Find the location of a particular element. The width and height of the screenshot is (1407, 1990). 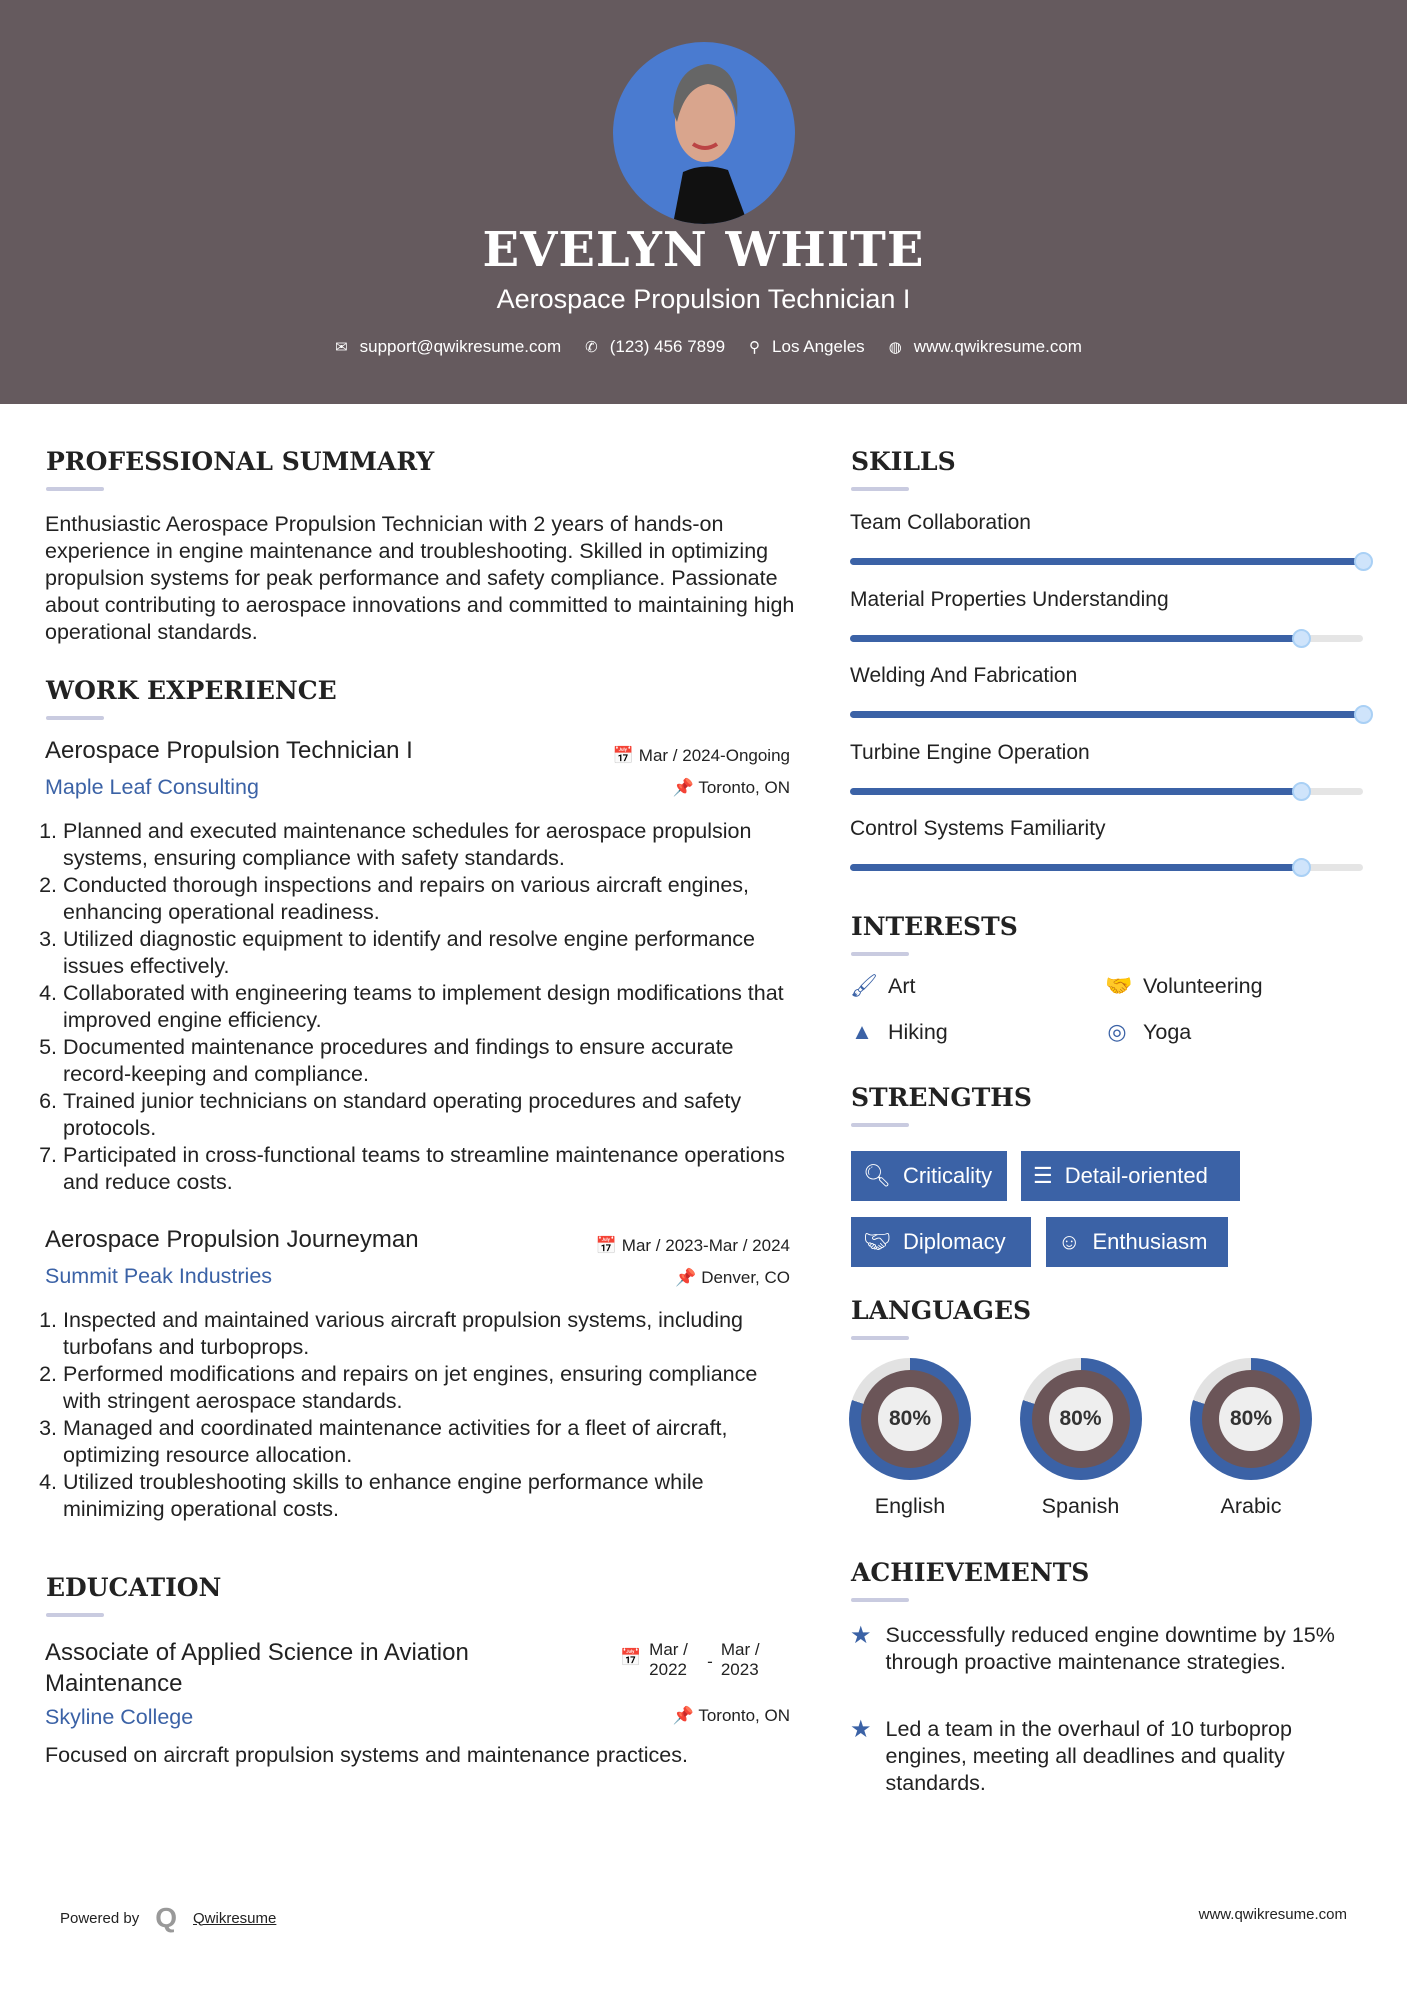

skill-label: Turbine Engine Operation is located at coordinates (970, 752).